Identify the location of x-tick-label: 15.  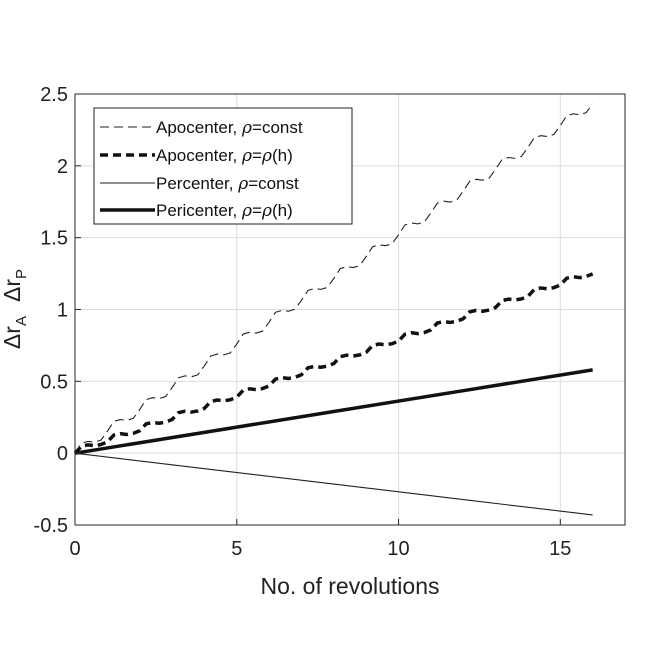
(560, 549).